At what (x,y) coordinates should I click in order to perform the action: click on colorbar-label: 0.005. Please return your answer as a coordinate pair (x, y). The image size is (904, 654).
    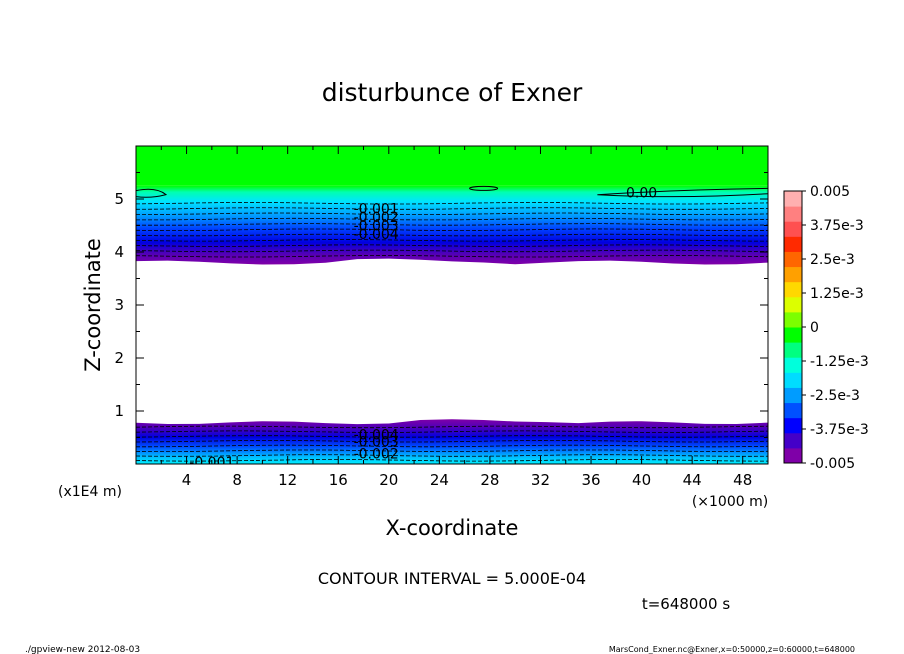
    Looking at the image, I should click on (830, 192).